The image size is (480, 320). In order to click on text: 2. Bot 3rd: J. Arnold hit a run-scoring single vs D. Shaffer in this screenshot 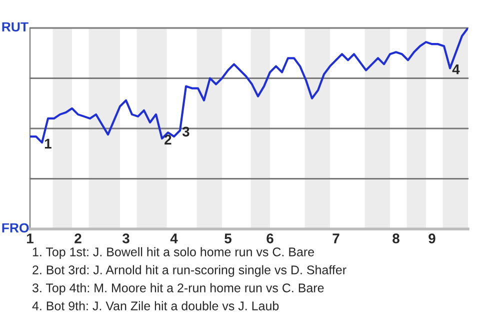, I will do `click(189, 271)`.